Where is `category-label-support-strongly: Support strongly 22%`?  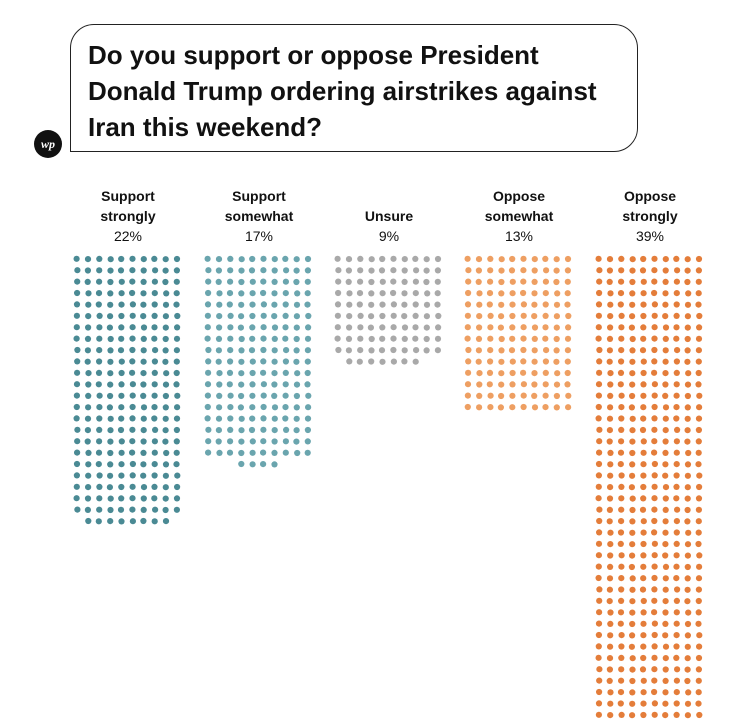
category-label-support-strongly: Support strongly 22% is located at coordinates (128, 216).